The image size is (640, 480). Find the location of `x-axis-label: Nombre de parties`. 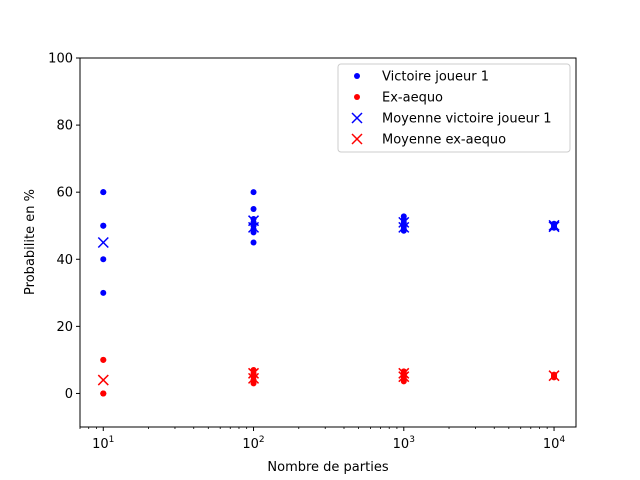

x-axis-label: Nombre de parties is located at coordinates (327, 467).